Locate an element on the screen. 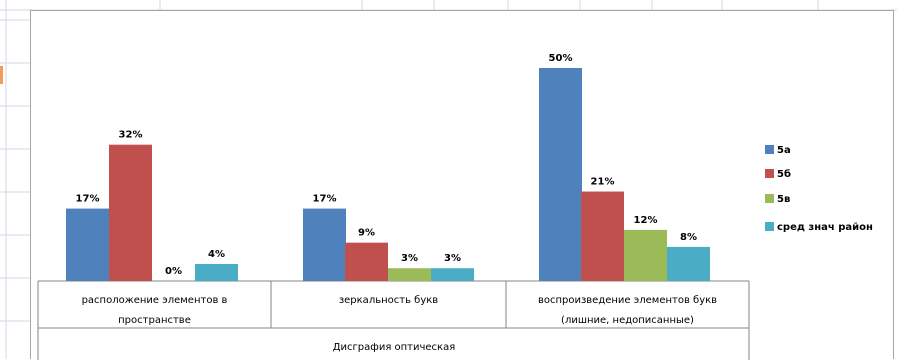  data-label-4-1: 4% is located at coordinates (216, 254).